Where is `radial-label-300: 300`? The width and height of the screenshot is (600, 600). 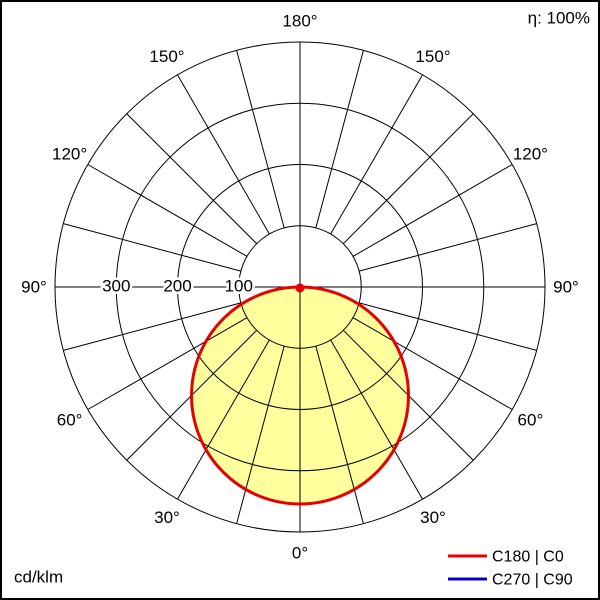 radial-label-300: 300 is located at coordinates (116, 286).